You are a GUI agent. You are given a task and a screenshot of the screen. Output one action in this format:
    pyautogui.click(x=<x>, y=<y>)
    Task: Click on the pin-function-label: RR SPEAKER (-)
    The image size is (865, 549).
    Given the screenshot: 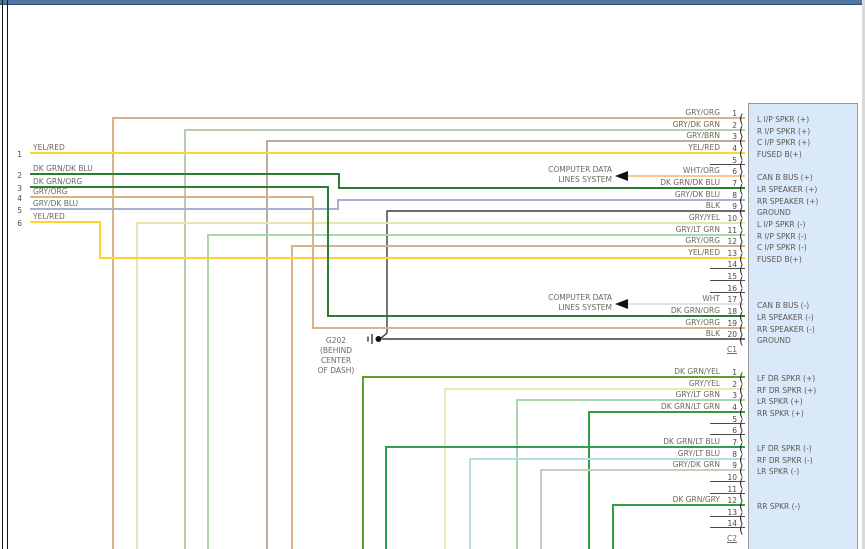 What is the action you would take?
    pyautogui.click(x=786, y=329)
    